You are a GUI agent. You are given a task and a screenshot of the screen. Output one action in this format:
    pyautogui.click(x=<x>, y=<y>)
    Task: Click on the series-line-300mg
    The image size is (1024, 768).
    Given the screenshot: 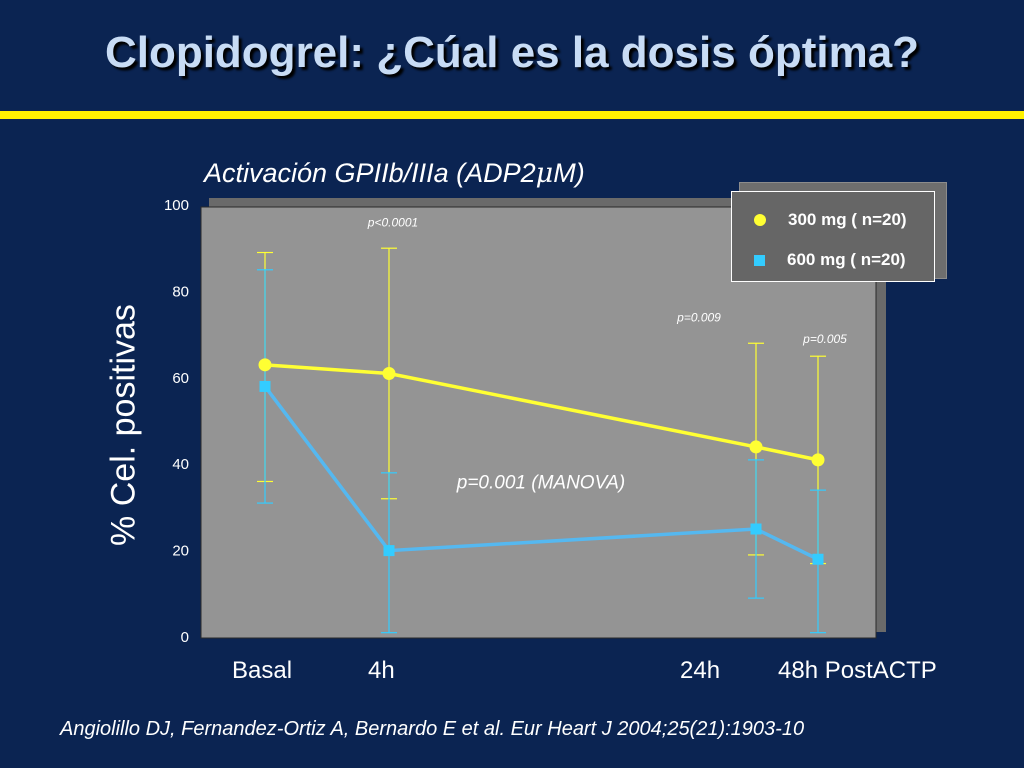 What is the action you would take?
    pyautogui.click(x=541, y=412)
    